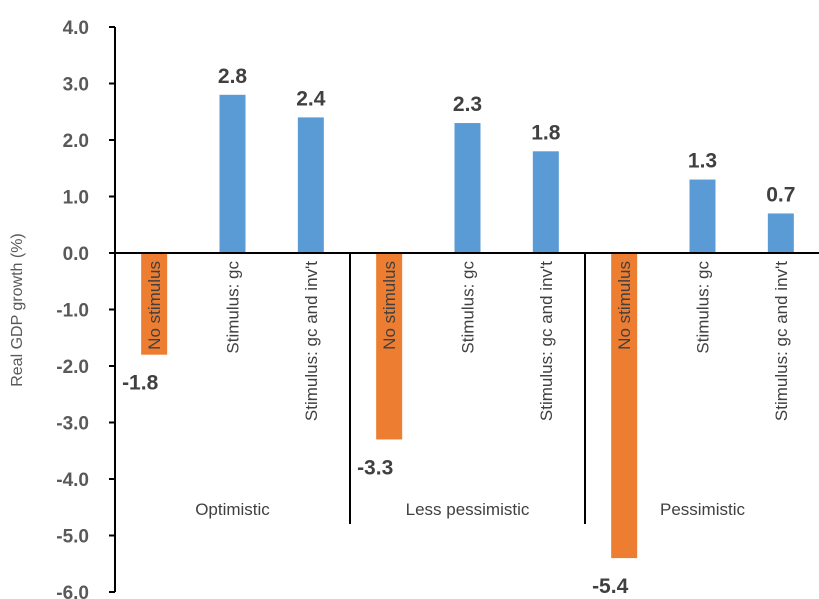 The height and width of the screenshot is (599, 819). I want to click on y-tick-label: 0.0, so click(76, 254).